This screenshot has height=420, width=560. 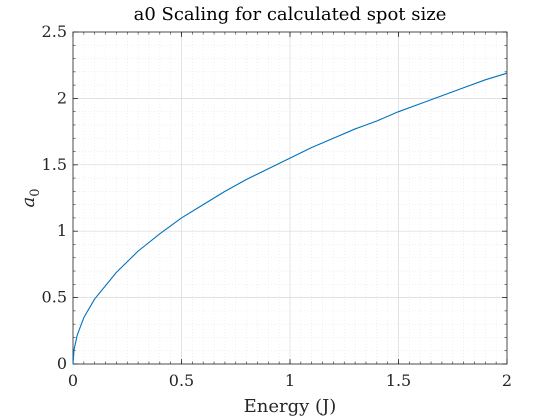 I want to click on y-tick-label: 0.5, so click(x=54, y=297).